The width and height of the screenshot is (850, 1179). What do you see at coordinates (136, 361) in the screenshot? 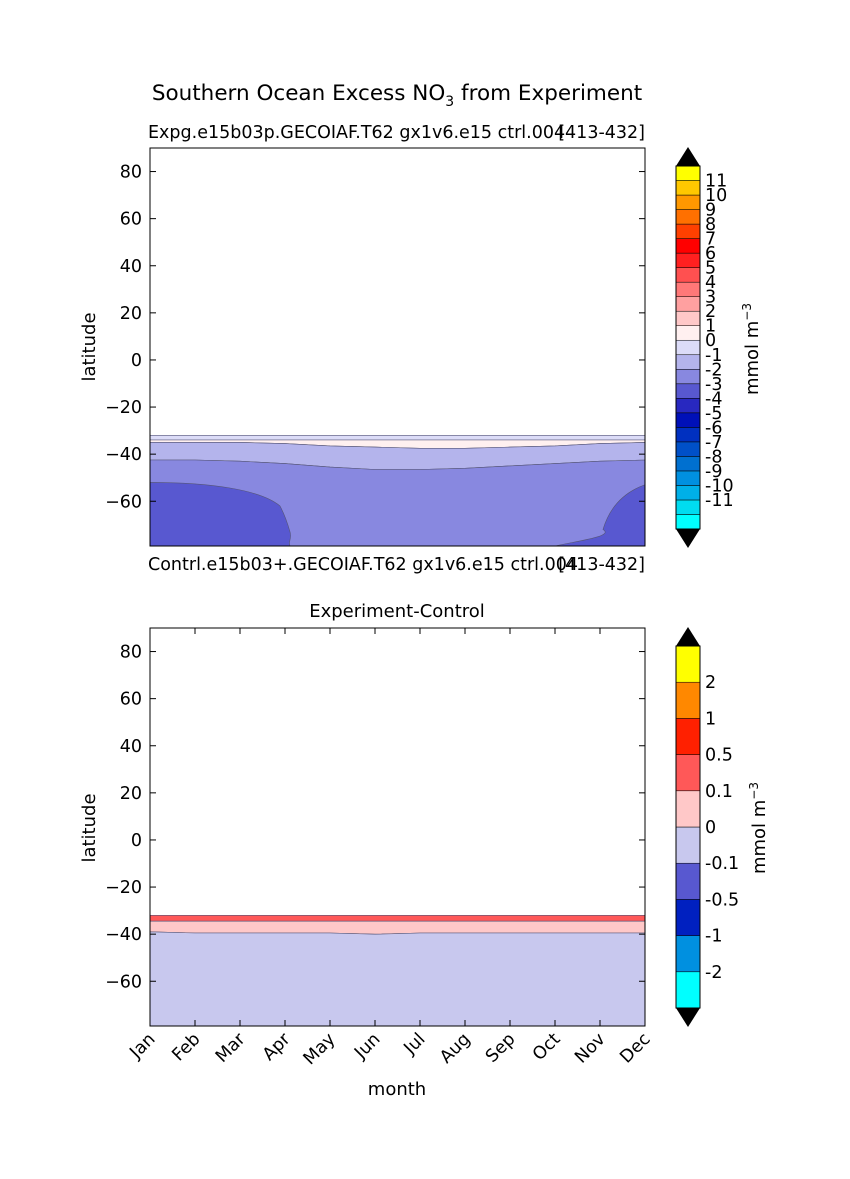
I see `top-y-tick-label: 0` at bounding box center [136, 361].